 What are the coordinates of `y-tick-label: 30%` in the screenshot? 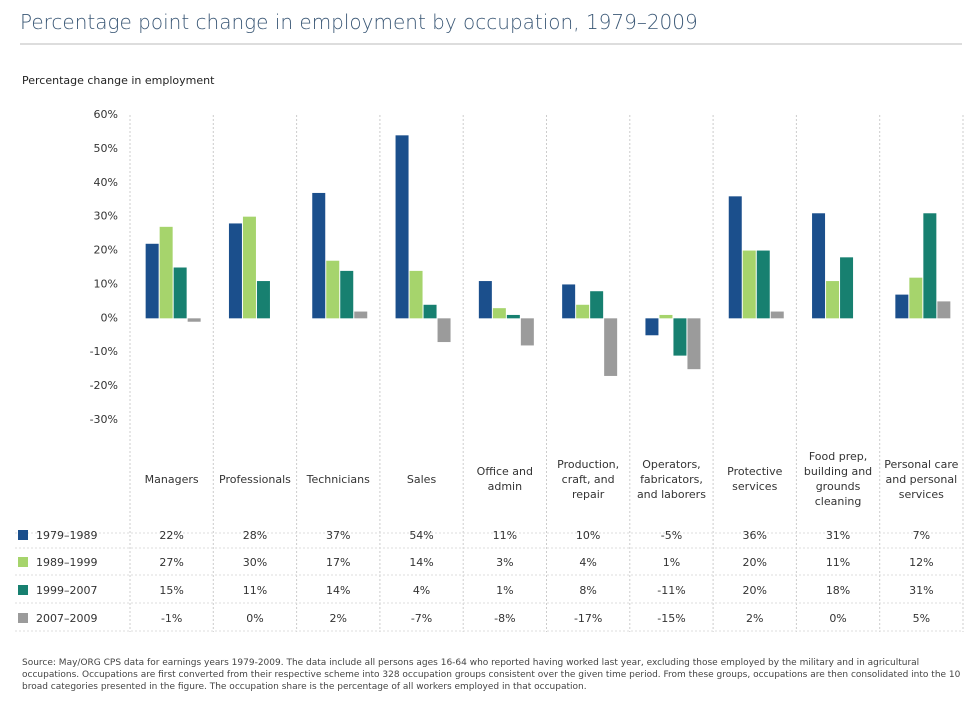 It's located at (106, 216).